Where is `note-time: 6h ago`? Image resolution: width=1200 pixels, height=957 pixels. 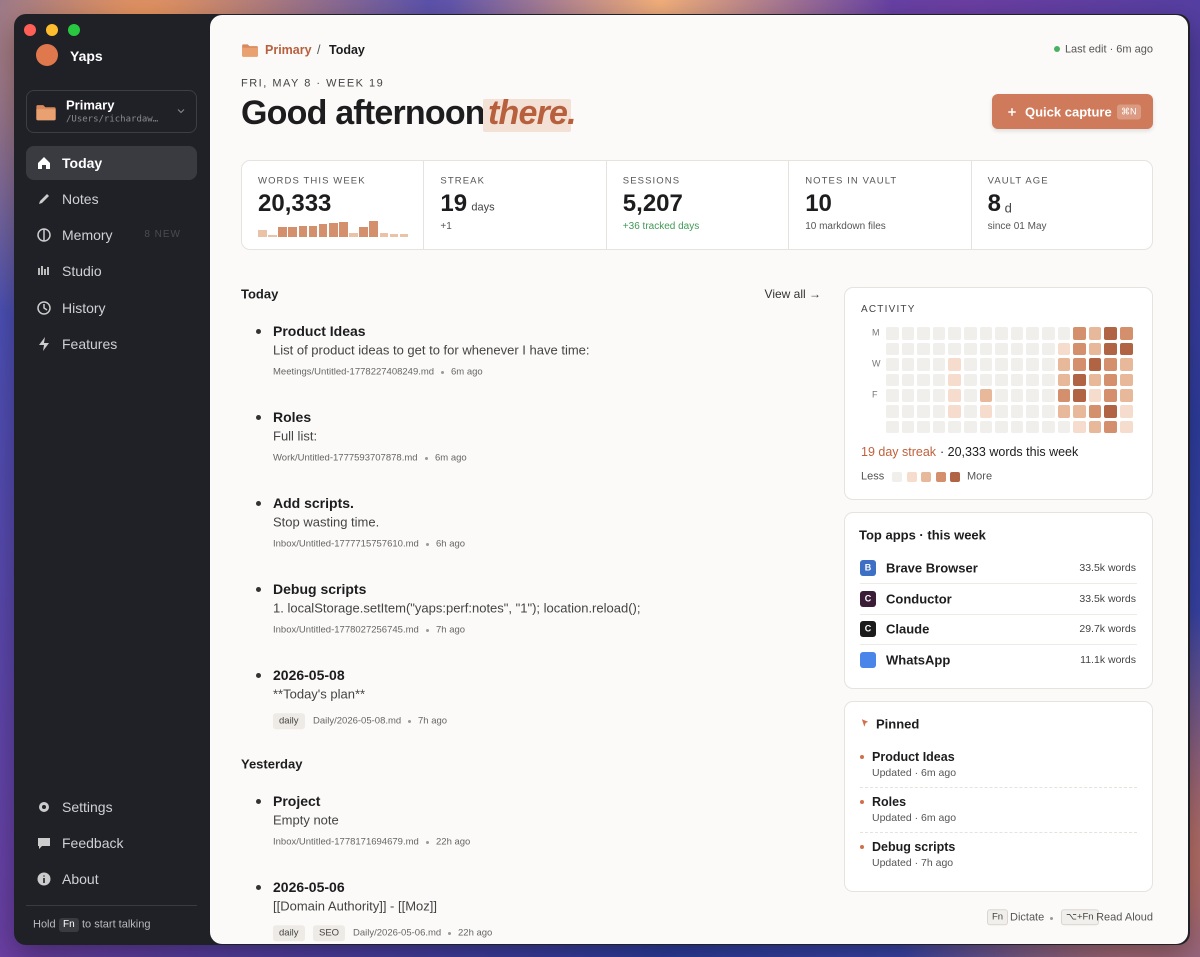 note-time: 6h ago is located at coordinates (451, 544).